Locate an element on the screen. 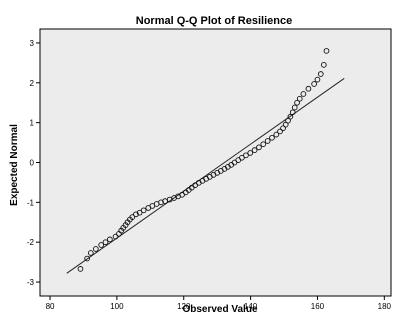 Image resolution: width=395 pixels, height=322 pixels. x-tick-label: 160 is located at coordinates (318, 306).